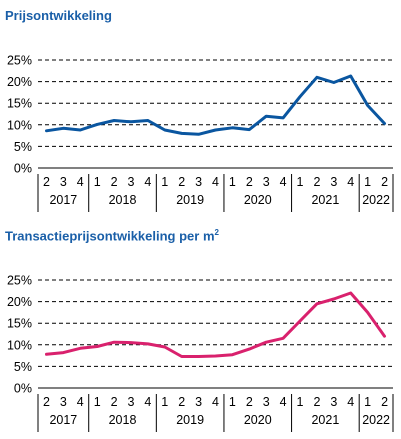 The width and height of the screenshot is (401, 439). Describe the element at coordinates (19, 104) in the screenshot. I see `y-tick-label: 15%` at that location.